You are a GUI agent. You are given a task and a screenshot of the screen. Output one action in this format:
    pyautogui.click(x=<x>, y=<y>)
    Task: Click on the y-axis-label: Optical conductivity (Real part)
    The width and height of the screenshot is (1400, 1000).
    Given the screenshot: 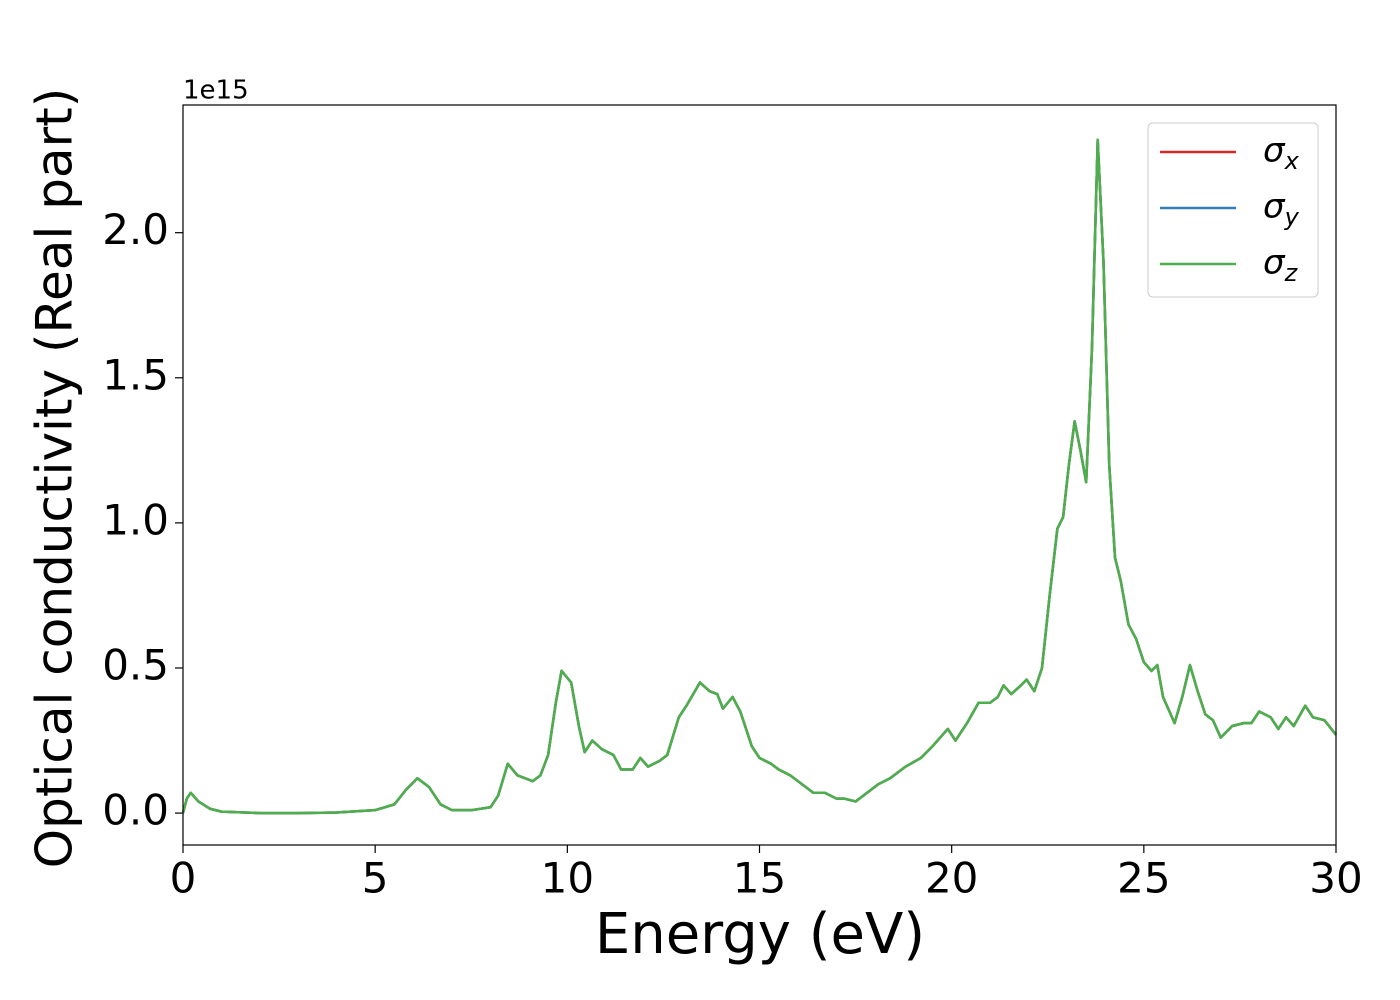 What is the action you would take?
    pyautogui.click(x=55, y=478)
    